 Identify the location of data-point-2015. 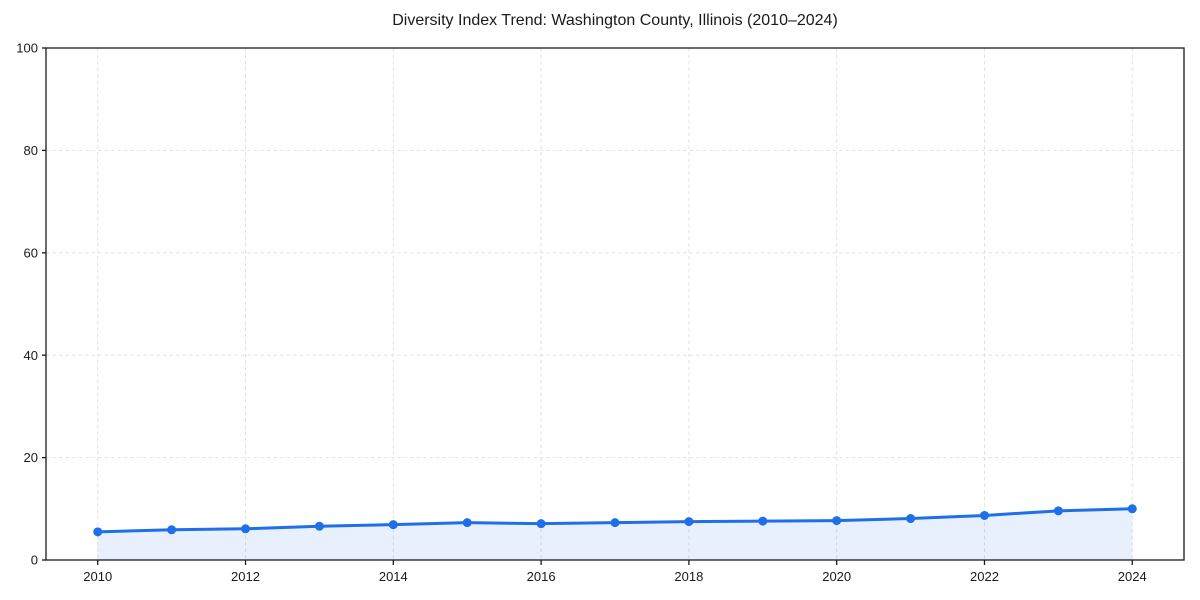
(467, 523).